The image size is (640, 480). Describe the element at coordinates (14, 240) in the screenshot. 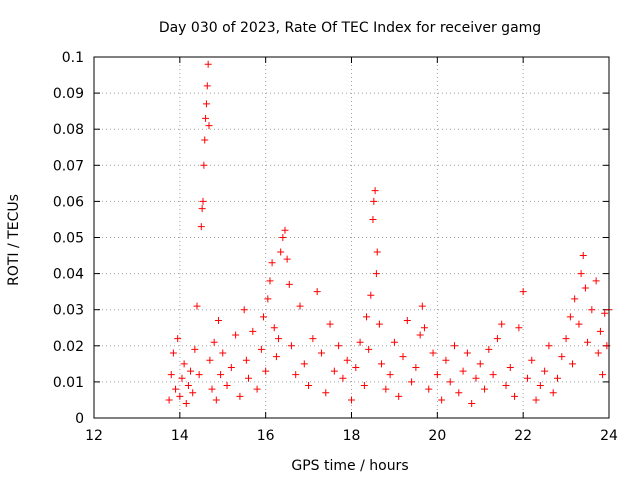

I see `y-axis-label: ROTI / TECUs` at that location.